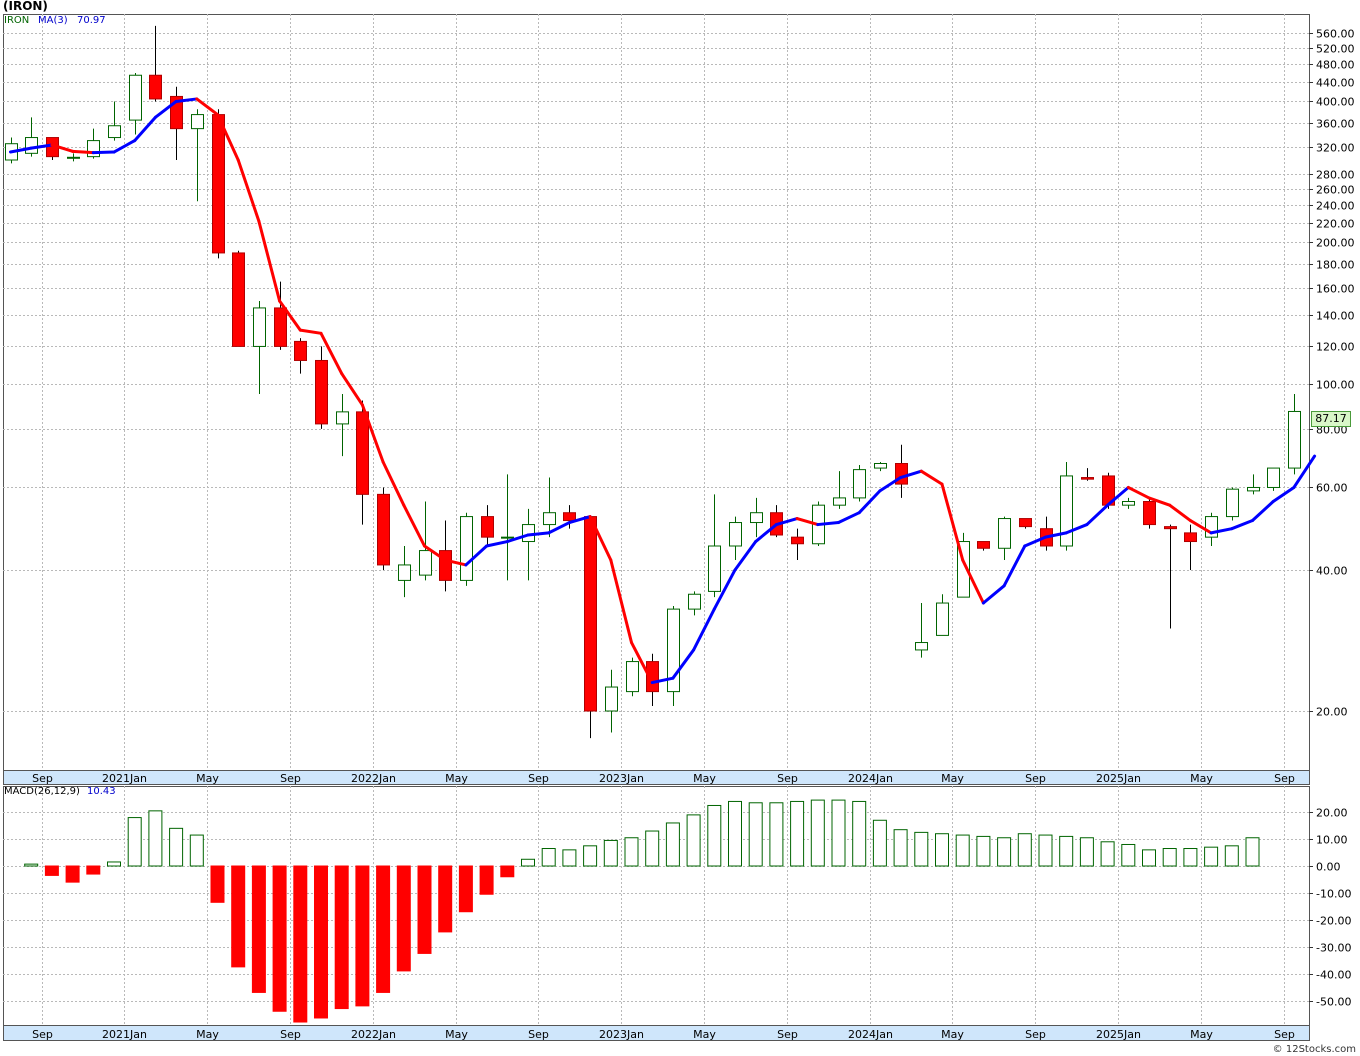 The height and width of the screenshot is (1056, 1360). Describe the element at coordinates (621, 778) in the screenshot. I see `price-x-label: 2023Jan` at that location.